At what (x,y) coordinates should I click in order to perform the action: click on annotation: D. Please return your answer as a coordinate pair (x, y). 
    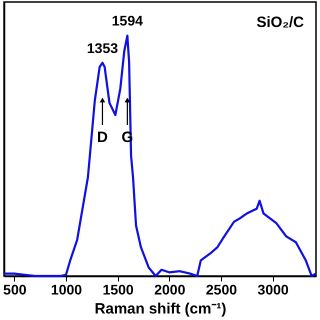
    Looking at the image, I should click on (102, 137).